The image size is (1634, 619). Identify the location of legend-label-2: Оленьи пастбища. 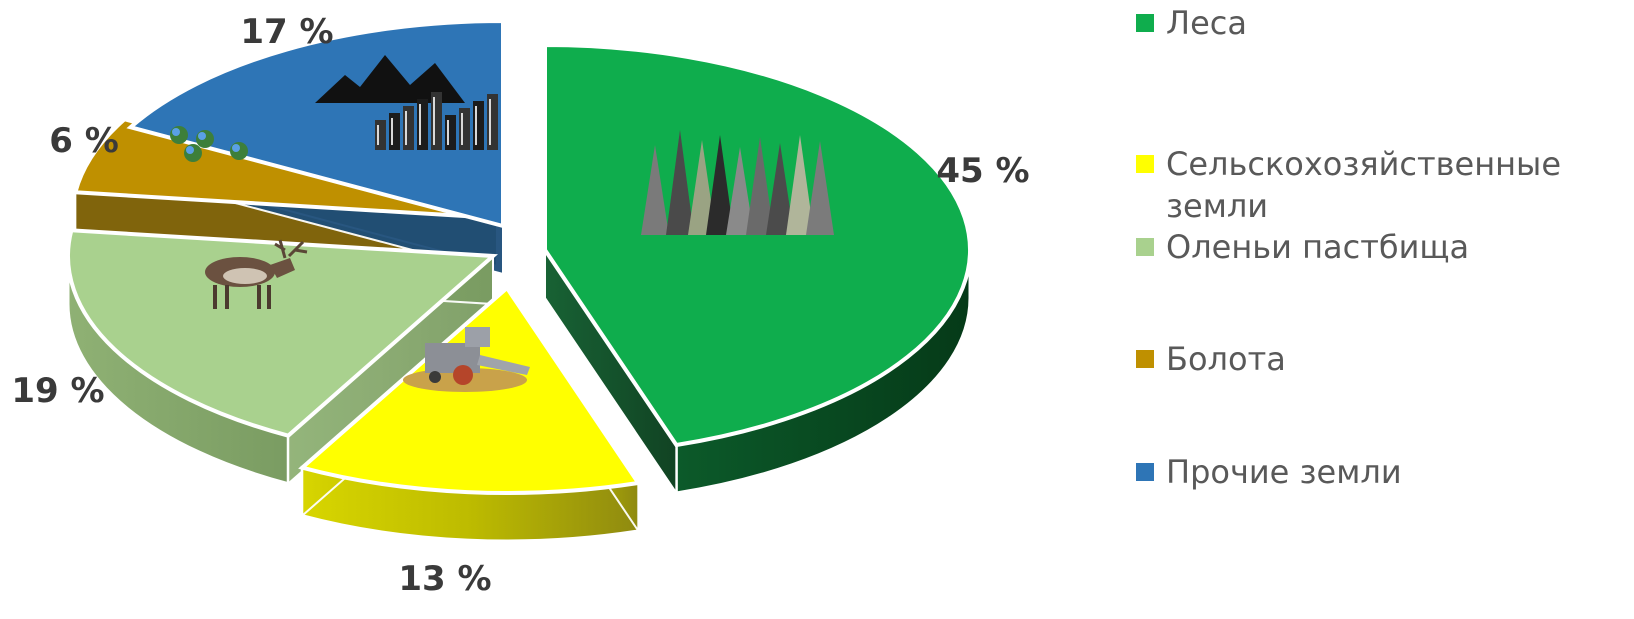
(1317, 247).